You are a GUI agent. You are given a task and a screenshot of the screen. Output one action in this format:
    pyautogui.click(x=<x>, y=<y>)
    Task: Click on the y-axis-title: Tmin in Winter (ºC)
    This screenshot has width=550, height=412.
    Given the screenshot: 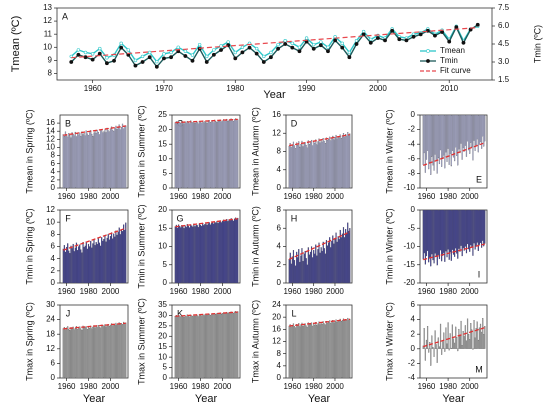 What is the action you would take?
    pyautogui.click(x=389, y=246)
    